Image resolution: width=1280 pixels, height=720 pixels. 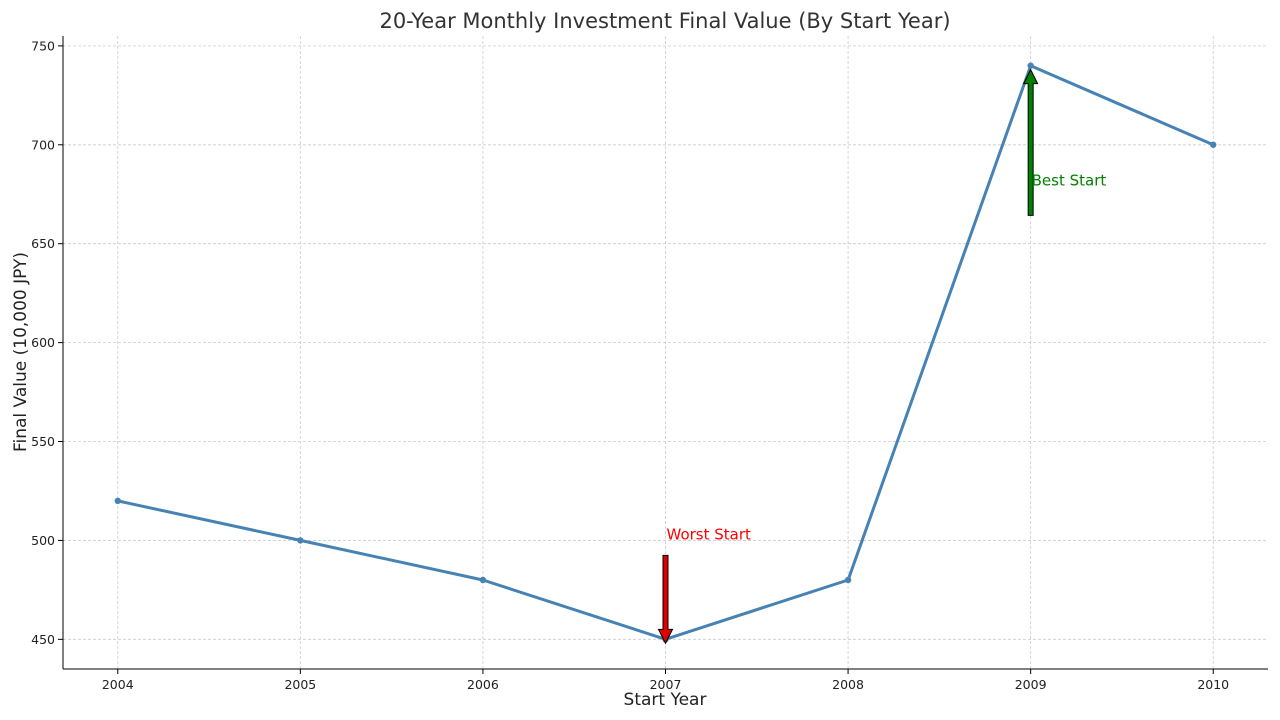 What do you see at coordinates (709, 534) in the screenshot?
I see `worst-start-label: Worst Start` at bounding box center [709, 534].